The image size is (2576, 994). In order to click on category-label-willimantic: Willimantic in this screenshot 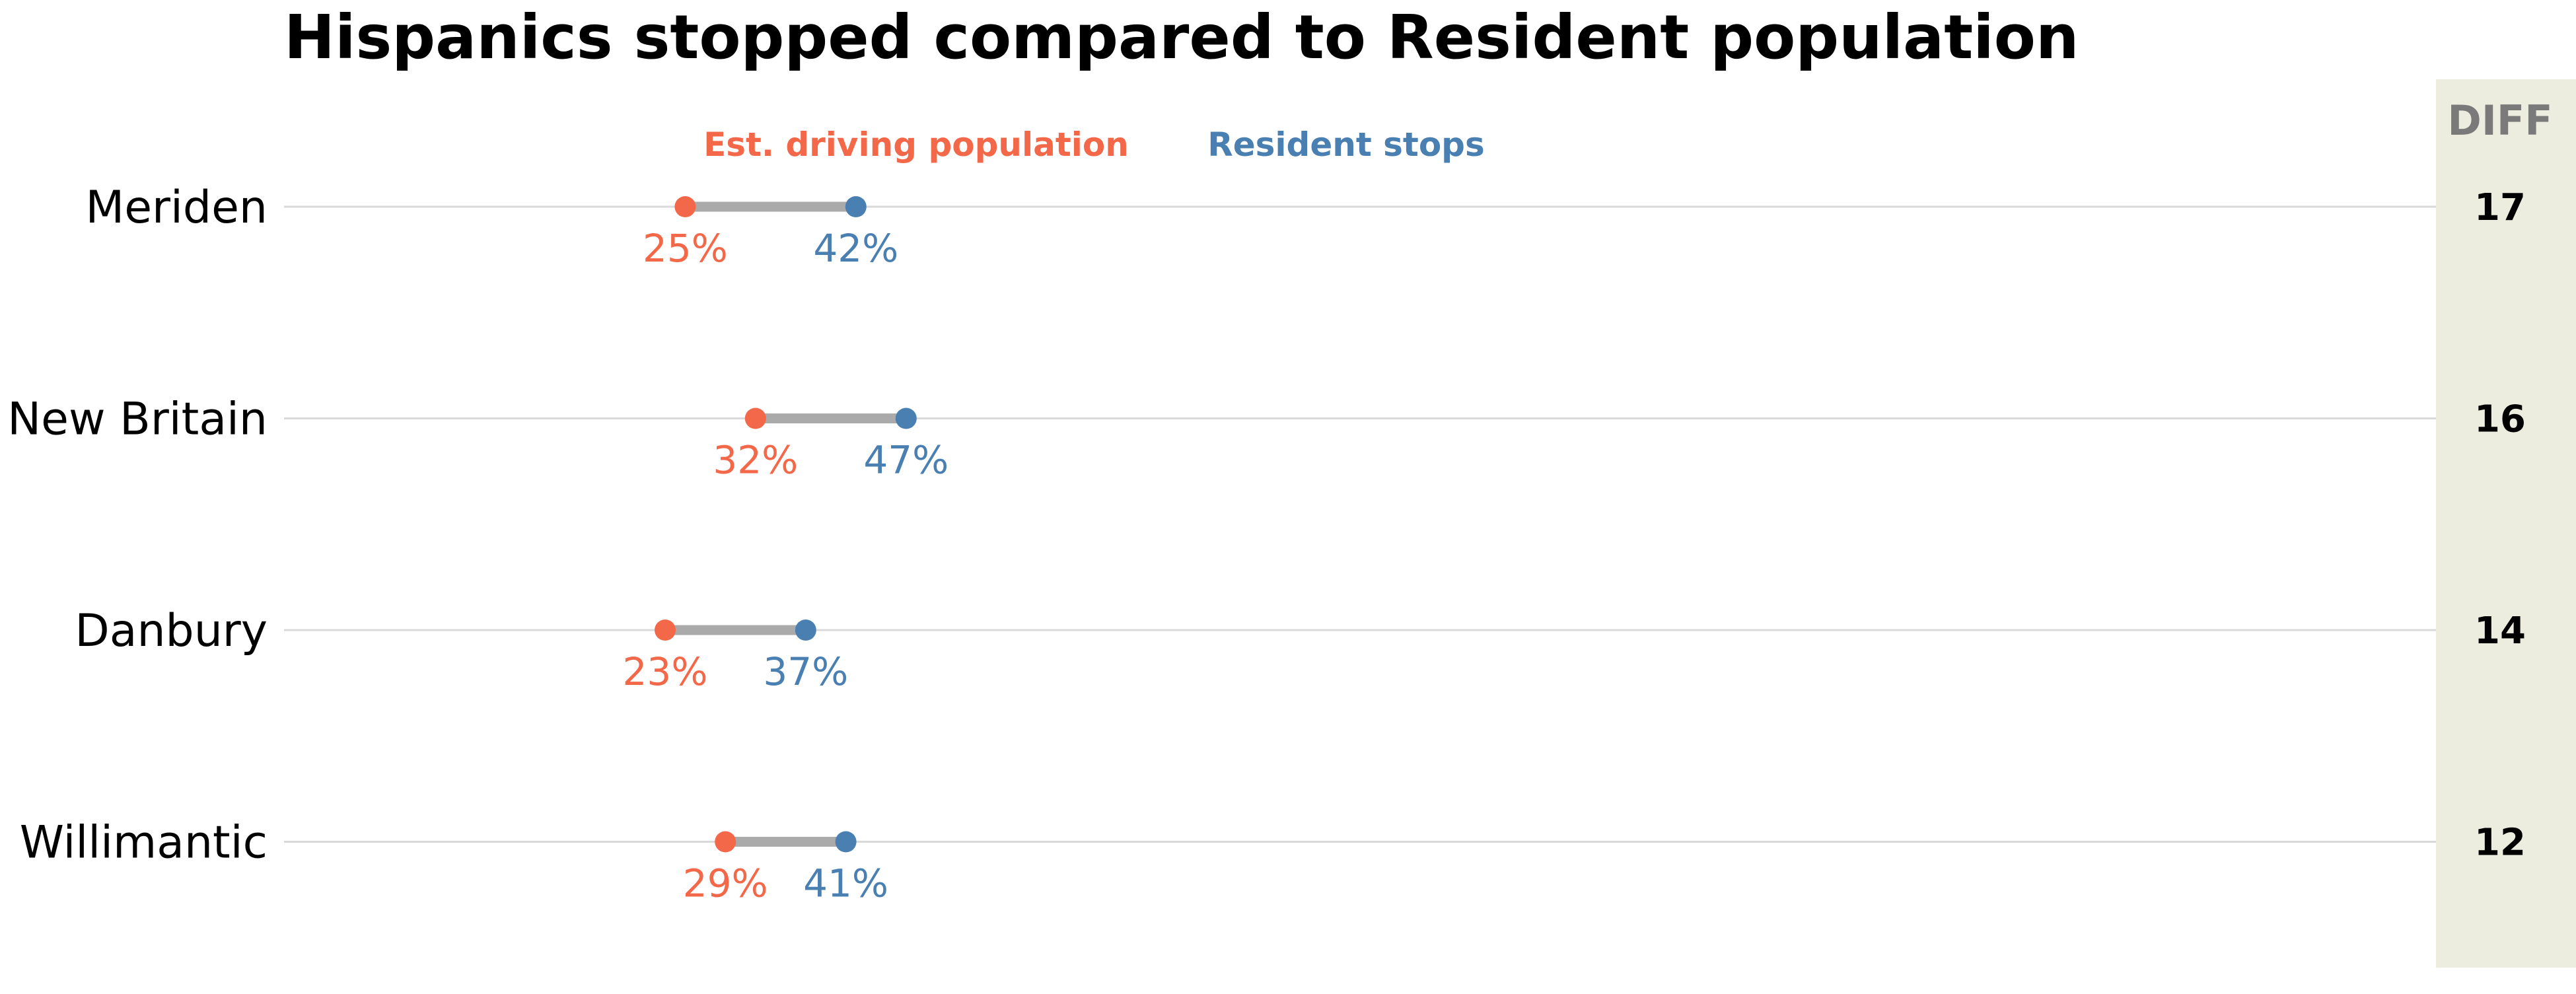, I will do `click(144, 843)`.